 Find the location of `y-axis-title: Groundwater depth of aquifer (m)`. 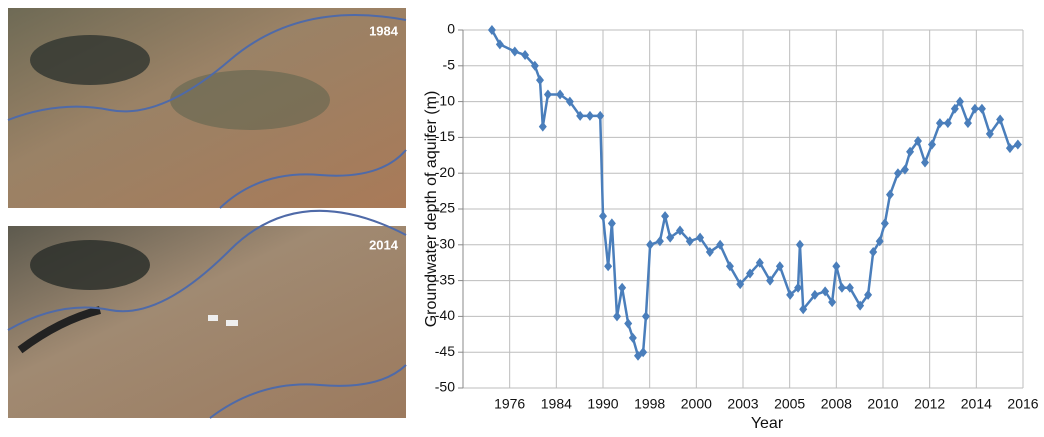

y-axis-title: Groundwater depth of aquifer (m) is located at coordinates (431, 209).